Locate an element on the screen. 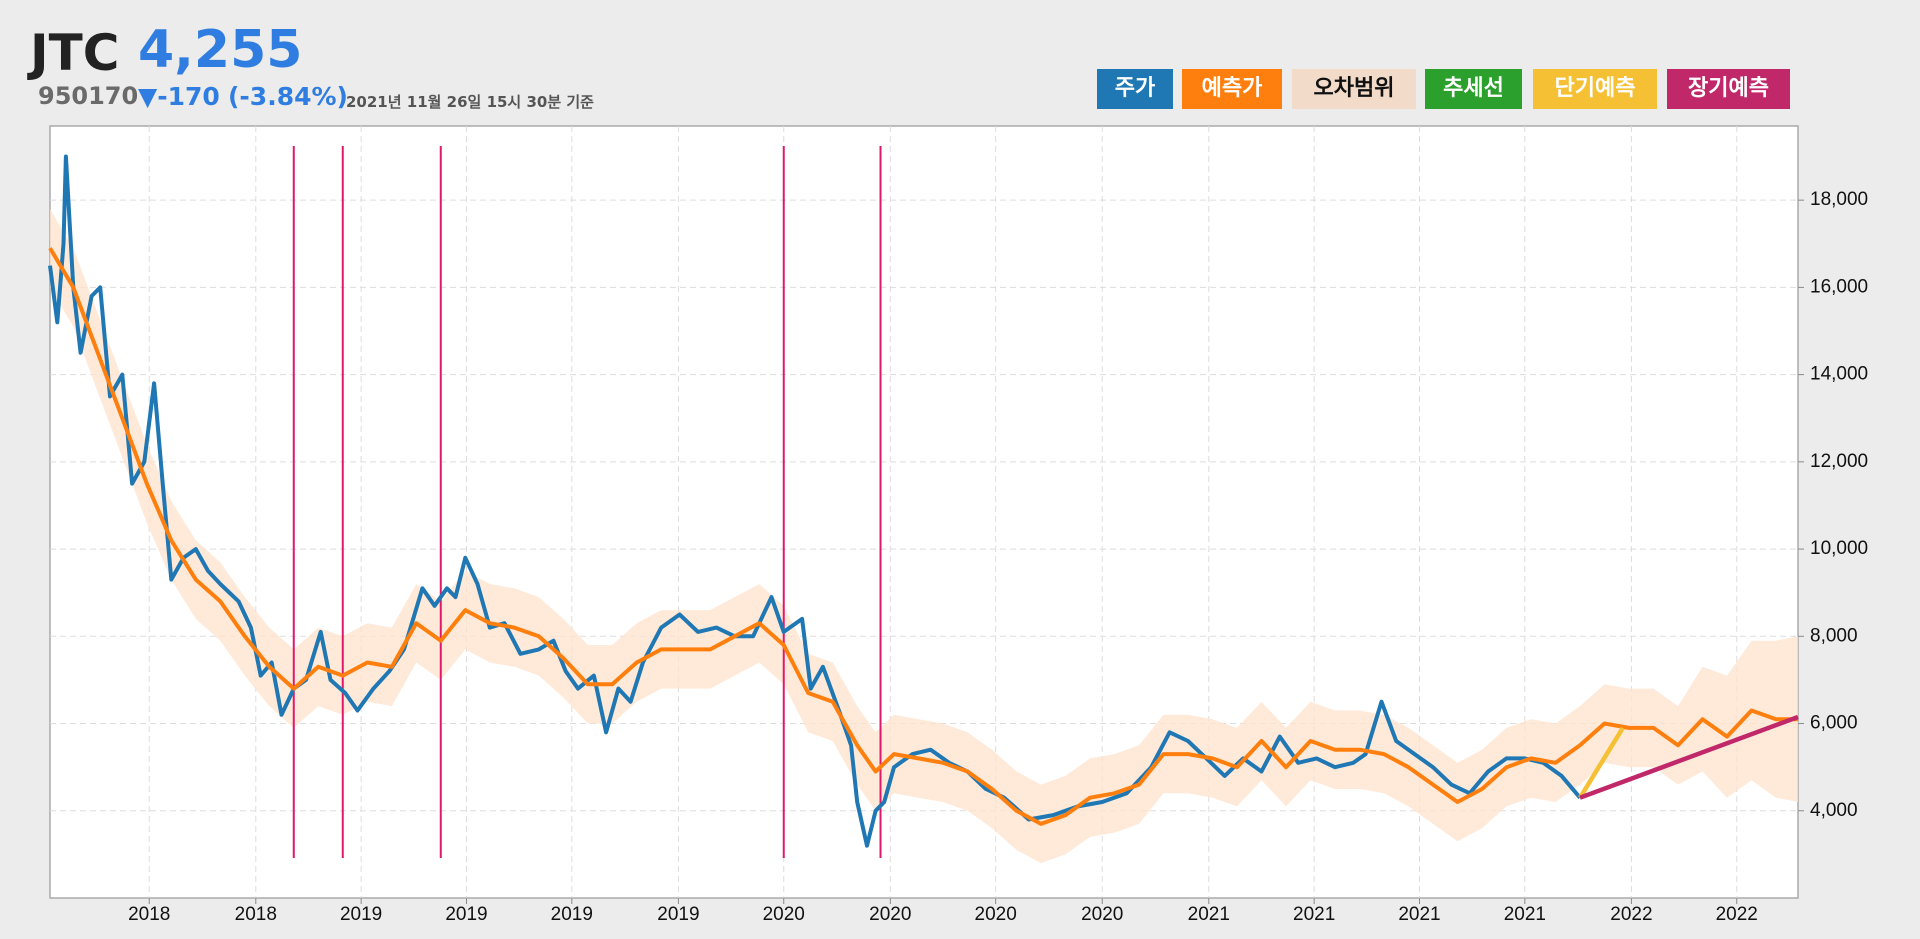 The image size is (1920, 939). stock-name: JTC is located at coordinates (75, 53).